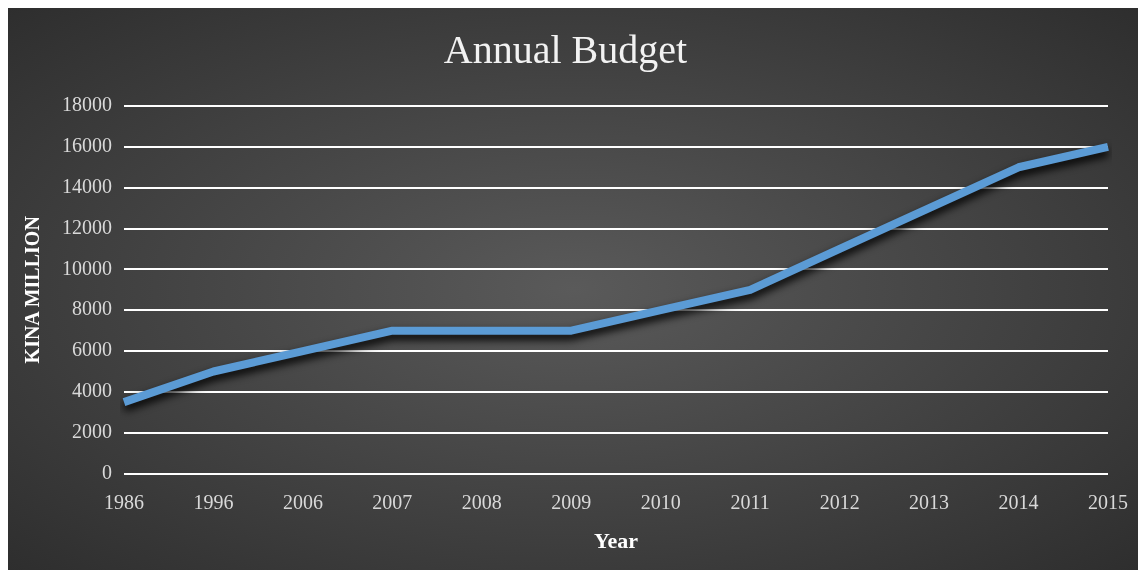 Image resolution: width=1146 pixels, height=578 pixels. Describe the element at coordinates (839, 501) in the screenshot. I see `x-tick-label: 2012` at that location.